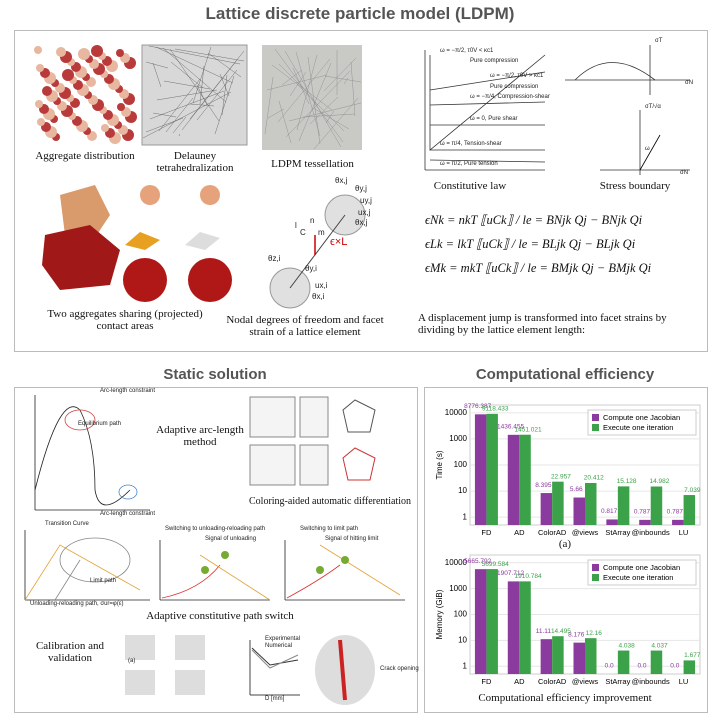 Image resolution: width=720 pixels, height=720 pixels. What do you see at coordinates (576, 634) in the screenshot?
I see `value-label: 8.176` at bounding box center [576, 634].